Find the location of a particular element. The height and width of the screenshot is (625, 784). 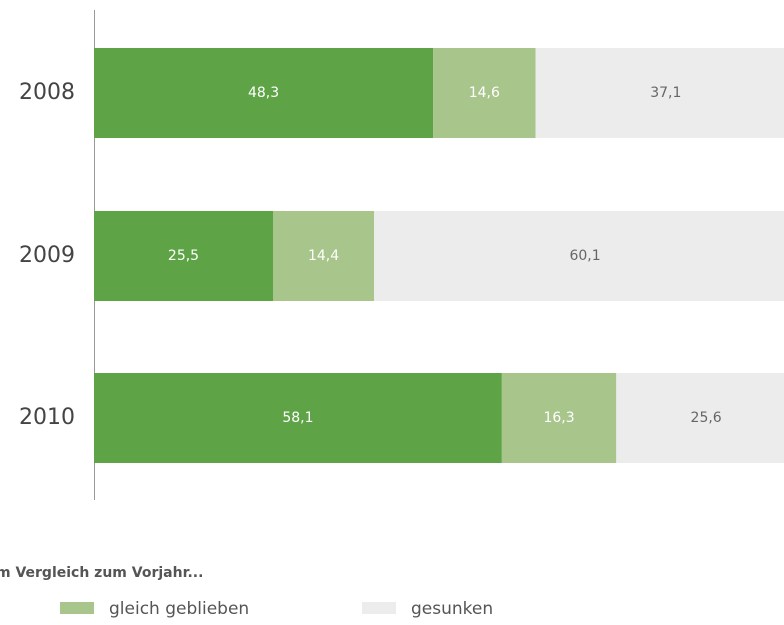

category-label: 2008 is located at coordinates (47, 92).